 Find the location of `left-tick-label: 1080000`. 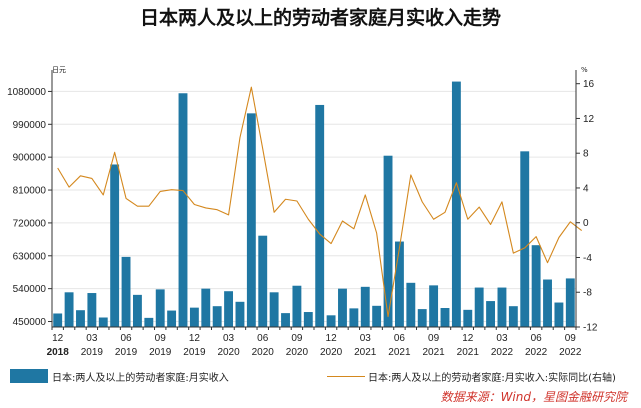

left-tick-label: 1080000 is located at coordinates (26, 92).